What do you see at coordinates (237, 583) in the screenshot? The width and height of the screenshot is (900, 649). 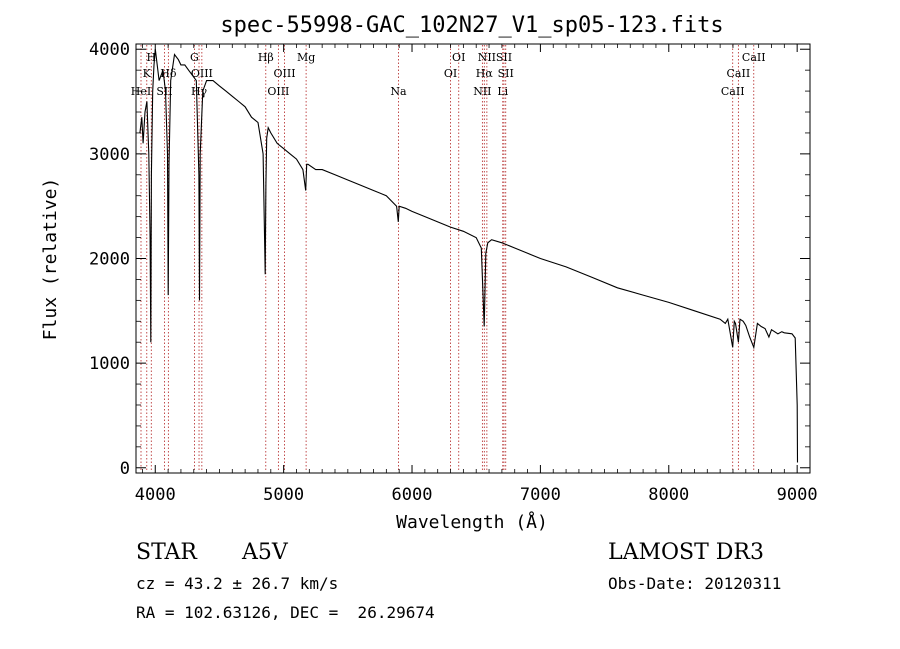 I see `redshift-readout: cz = 43.2 ± 26.7 km/s` at bounding box center [237, 583].